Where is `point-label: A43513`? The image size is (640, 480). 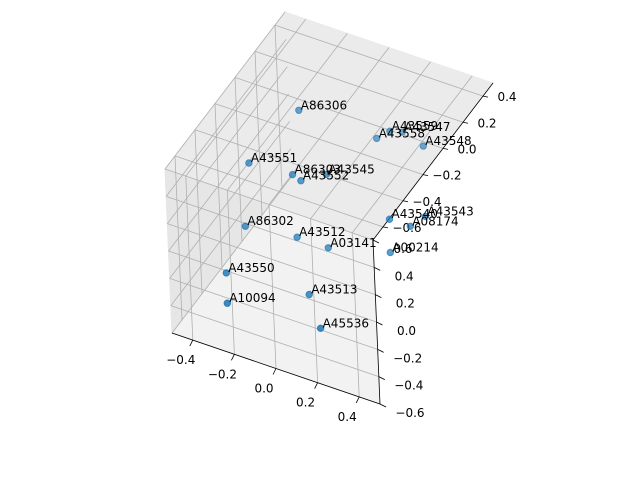
point-label: A43513 is located at coordinates (334, 290).